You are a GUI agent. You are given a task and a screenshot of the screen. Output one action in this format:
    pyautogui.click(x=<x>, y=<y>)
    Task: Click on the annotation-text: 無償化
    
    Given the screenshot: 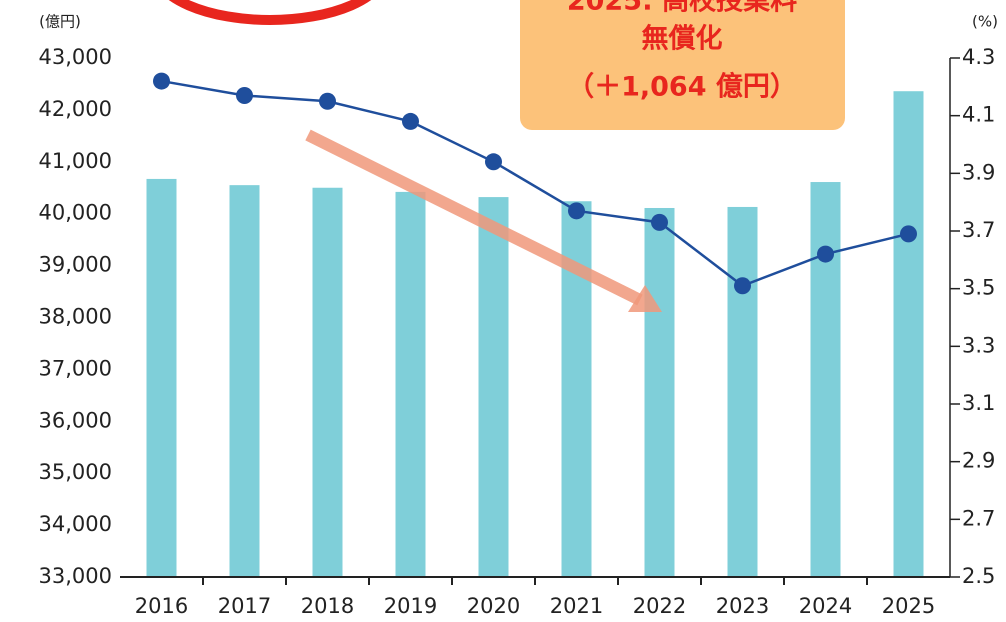 What is the action you would take?
    pyautogui.click(x=682, y=39)
    